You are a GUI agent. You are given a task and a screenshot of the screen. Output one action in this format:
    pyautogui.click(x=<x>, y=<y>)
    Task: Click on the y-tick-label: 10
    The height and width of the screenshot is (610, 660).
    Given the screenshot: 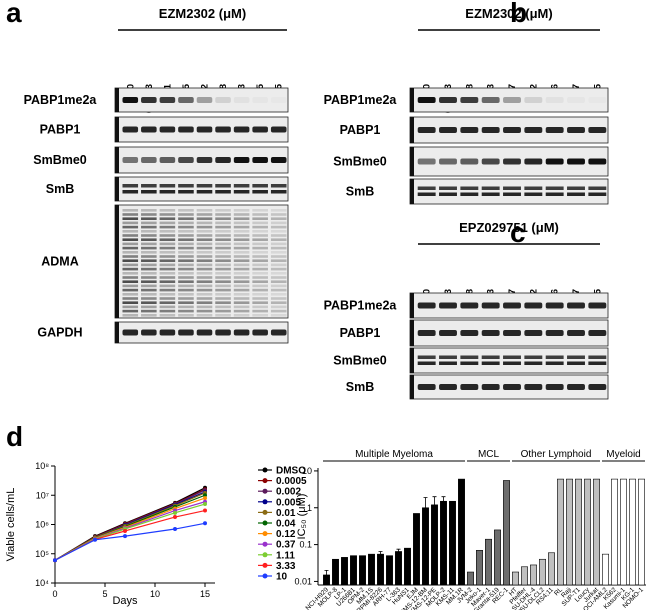 What is the action you would take?
    pyautogui.click(x=307, y=471)
    